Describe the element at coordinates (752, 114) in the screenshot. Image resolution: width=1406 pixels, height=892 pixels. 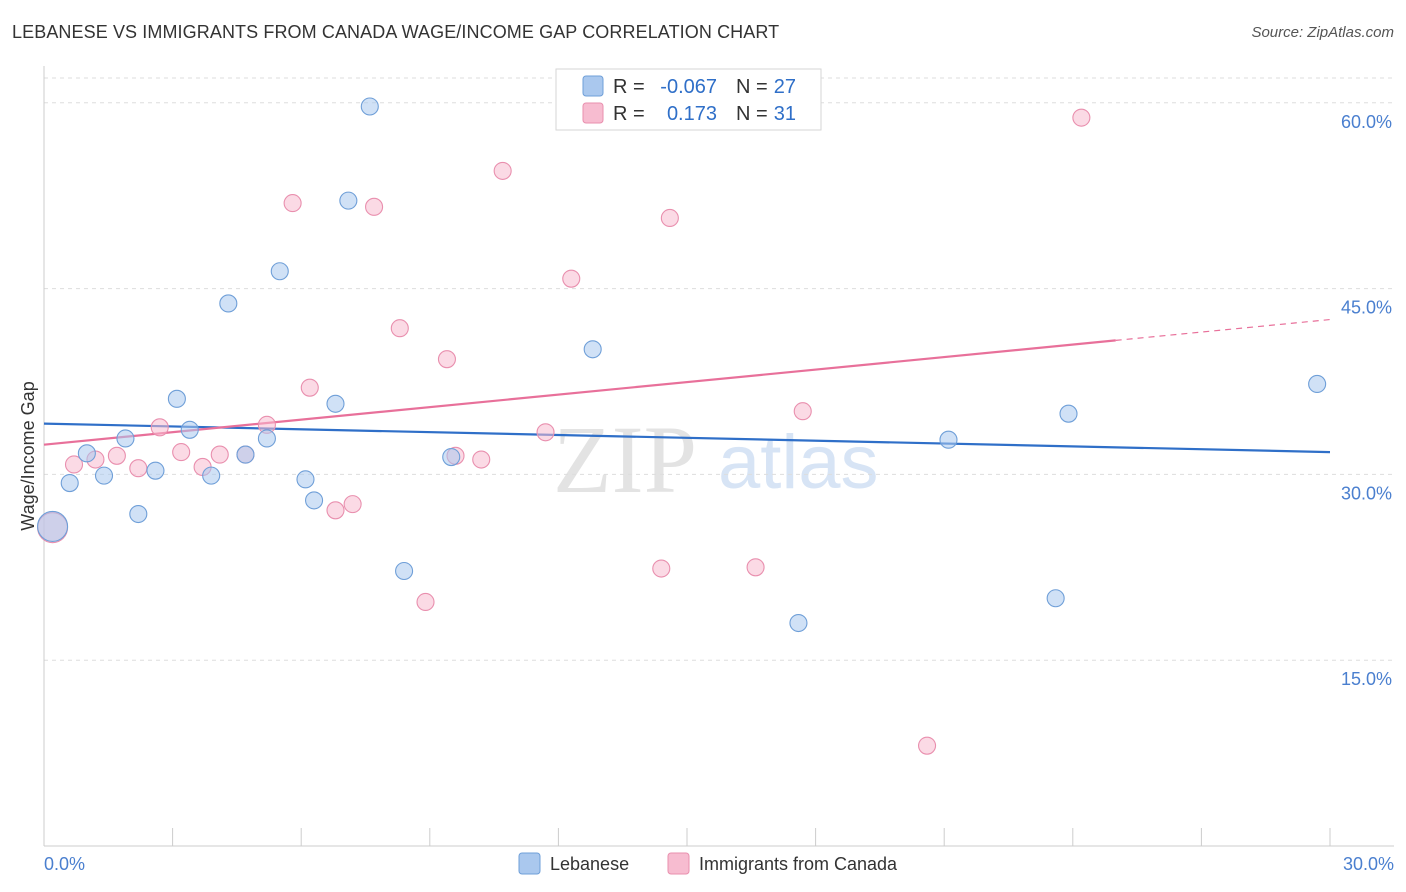
I see `stats-n-label-2: N =` at that location.